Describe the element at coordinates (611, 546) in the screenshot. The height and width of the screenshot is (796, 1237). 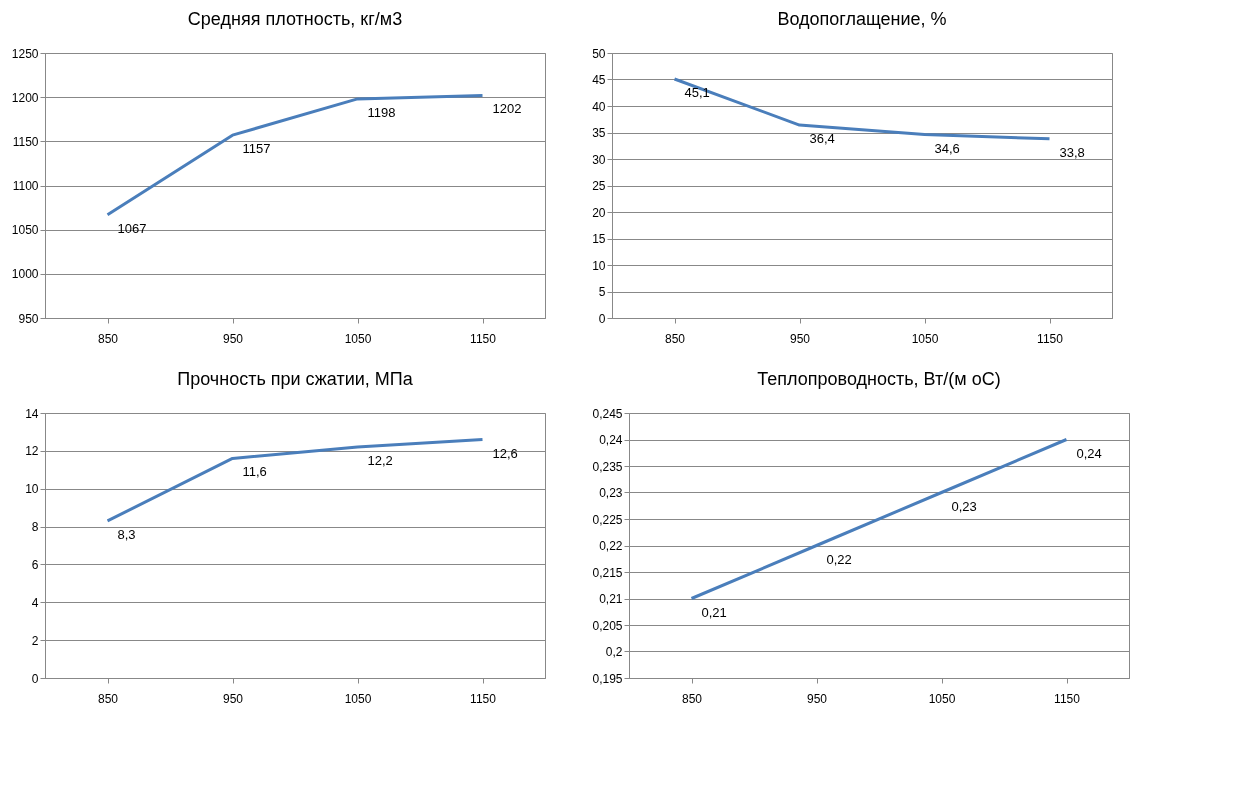
I see `y-tick-label: 0,22` at that location.